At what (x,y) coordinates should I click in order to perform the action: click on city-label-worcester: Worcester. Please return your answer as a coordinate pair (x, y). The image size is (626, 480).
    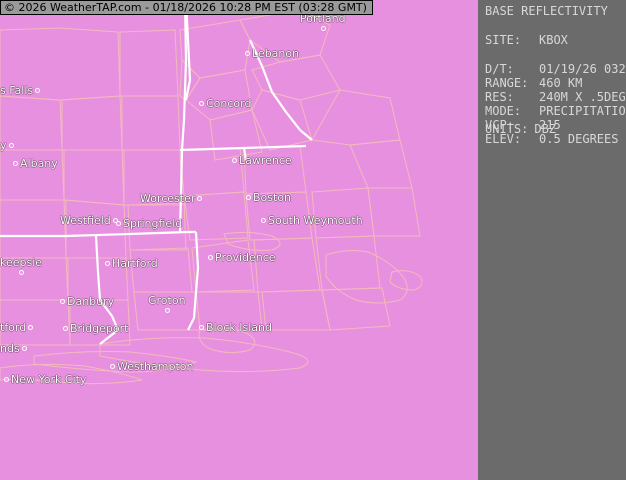
    Looking at the image, I should click on (168, 198).